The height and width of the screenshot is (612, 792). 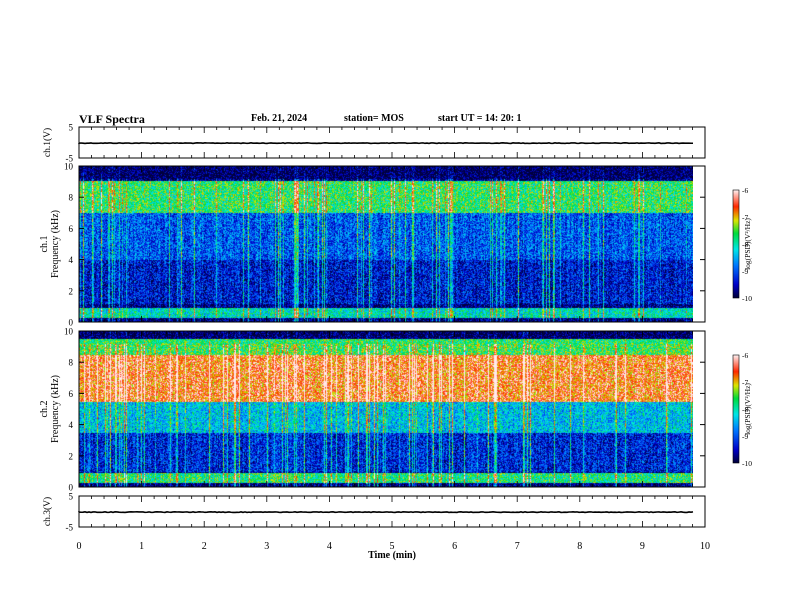 I want to click on ch1-colorbar-tick: -8, so click(x=745, y=244).